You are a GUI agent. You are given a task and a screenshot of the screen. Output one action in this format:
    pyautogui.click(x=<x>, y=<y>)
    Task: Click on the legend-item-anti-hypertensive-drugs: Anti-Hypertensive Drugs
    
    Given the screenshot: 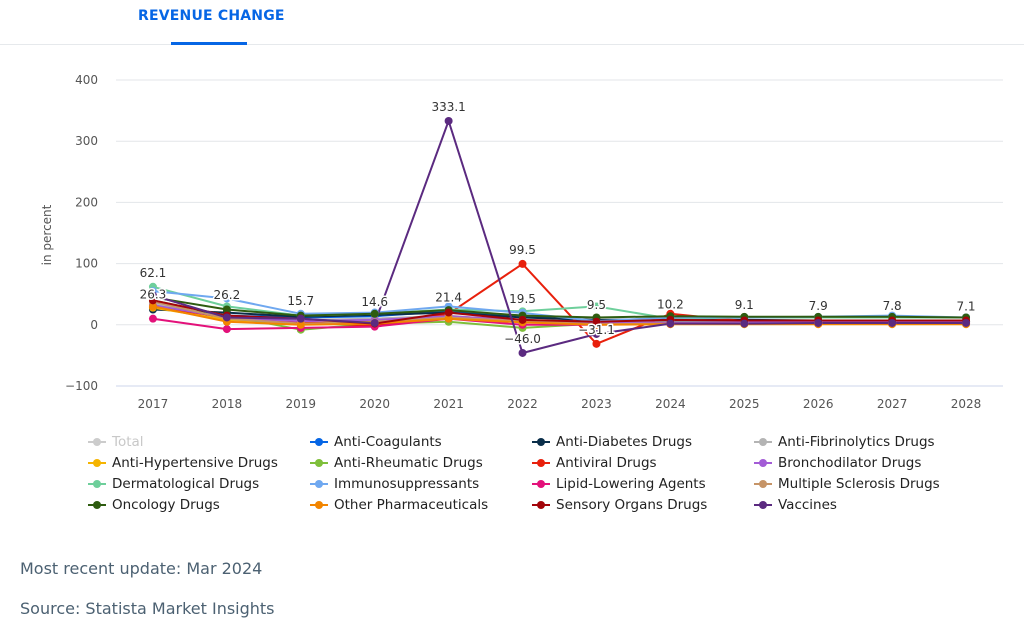 What is the action you would take?
    pyautogui.click(x=183, y=463)
    